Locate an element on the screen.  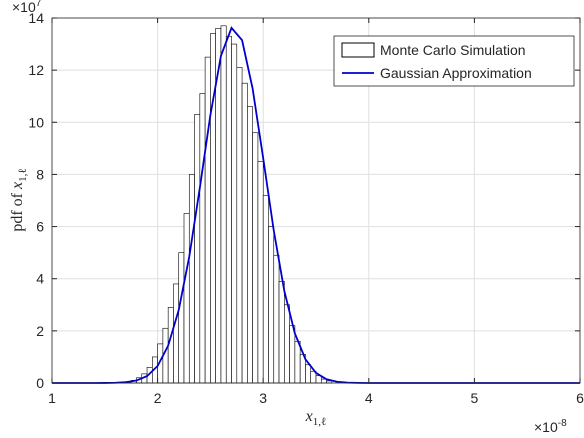
x-multiplier: ×10⁻⁸ is located at coordinates (550, 426).